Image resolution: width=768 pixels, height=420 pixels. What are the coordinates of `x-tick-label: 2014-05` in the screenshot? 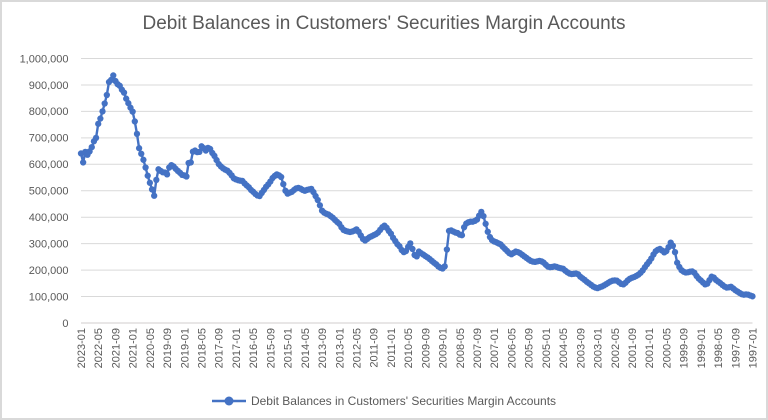 It's located at (306, 348).